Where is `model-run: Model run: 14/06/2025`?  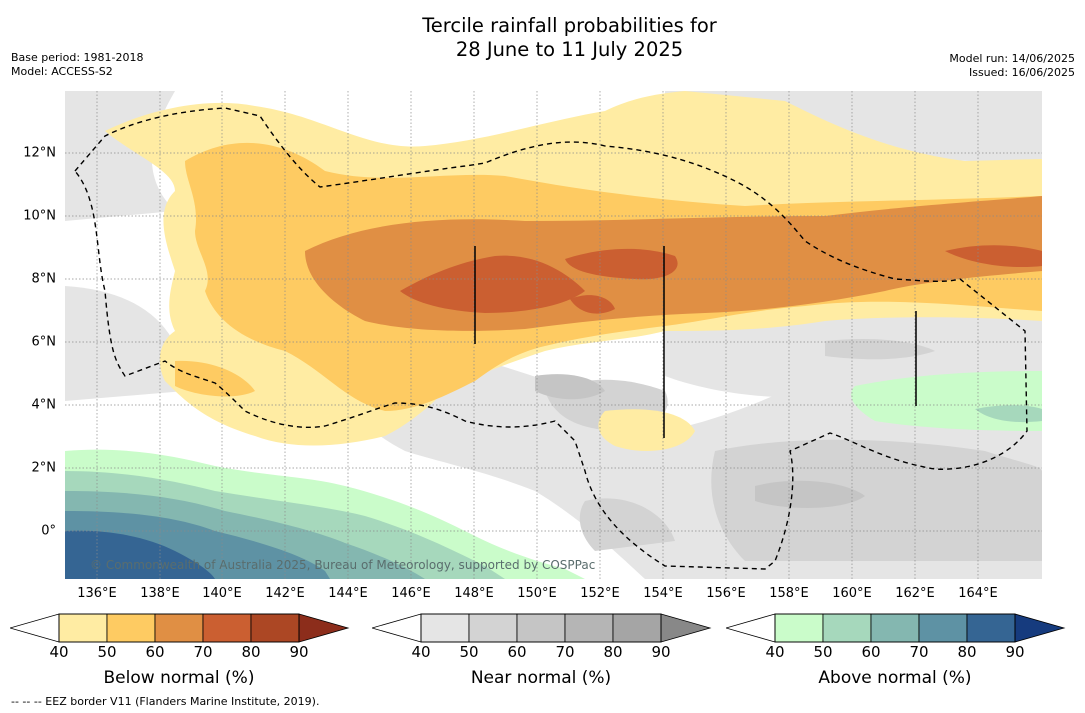
model-run: Model run: 14/06/2025 is located at coordinates (1012, 58).